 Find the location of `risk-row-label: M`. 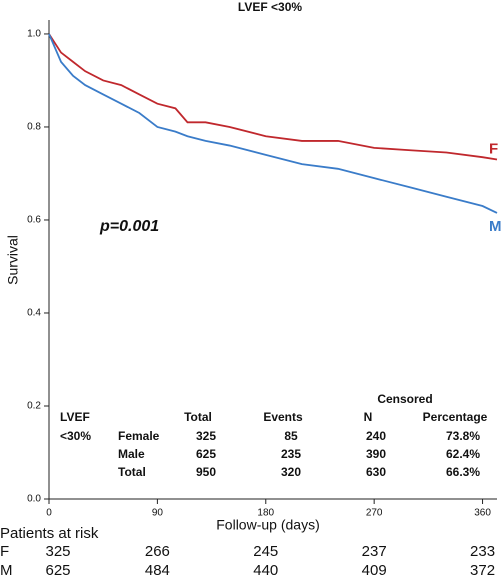

risk-row-label: M is located at coordinates (6, 570).